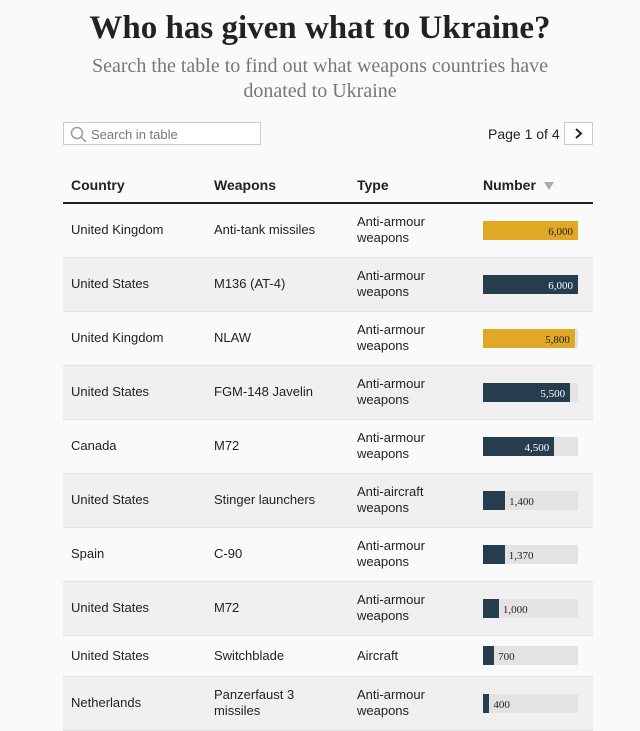 The width and height of the screenshot is (640, 731). What do you see at coordinates (328, 555) in the screenshot?
I see `table-row: Spain C-90 Anti-armour weapons 1,370` at bounding box center [328, 555].